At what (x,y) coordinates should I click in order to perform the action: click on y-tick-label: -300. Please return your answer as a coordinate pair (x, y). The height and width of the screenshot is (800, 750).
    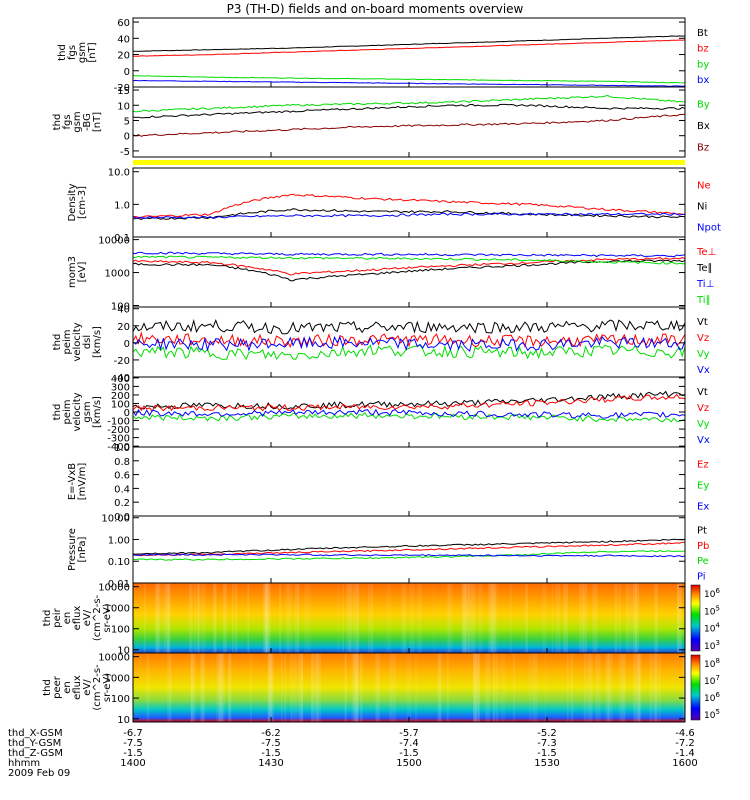
    Looking at the image, I should click on (118, 439).